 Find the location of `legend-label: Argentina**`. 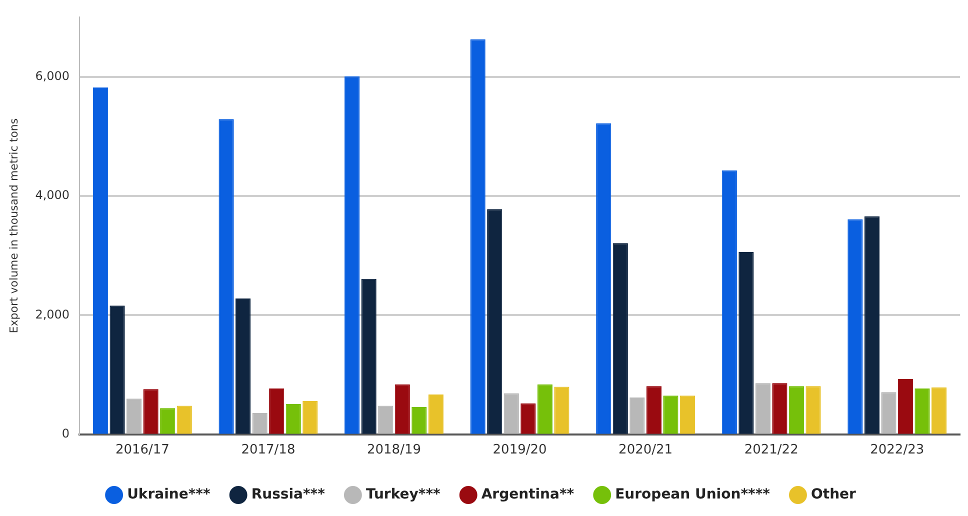

legend-label: Argentina** is located at coordinates (528, 494).